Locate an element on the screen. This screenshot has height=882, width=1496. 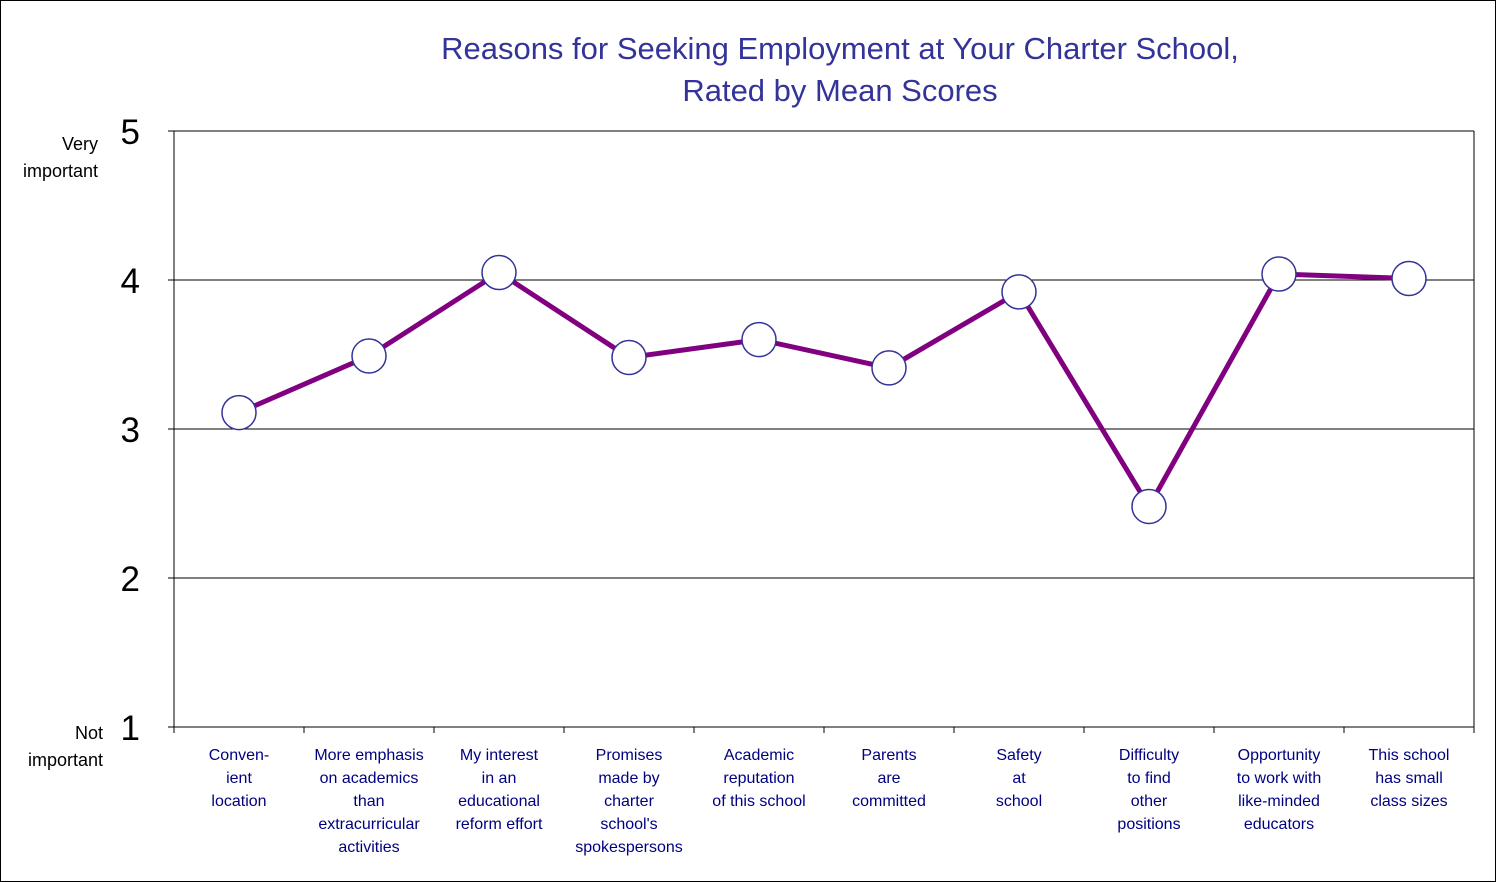
x-category-label-9: This school has small class sizes is located at coordinates (1409, 778).